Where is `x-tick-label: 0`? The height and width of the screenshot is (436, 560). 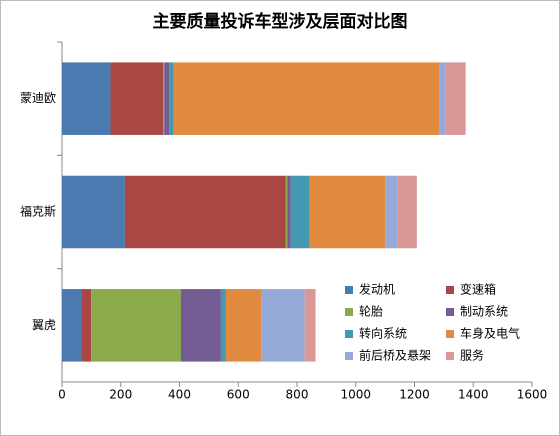
x-tick-label: 0 is located at coordinates (62, 395).